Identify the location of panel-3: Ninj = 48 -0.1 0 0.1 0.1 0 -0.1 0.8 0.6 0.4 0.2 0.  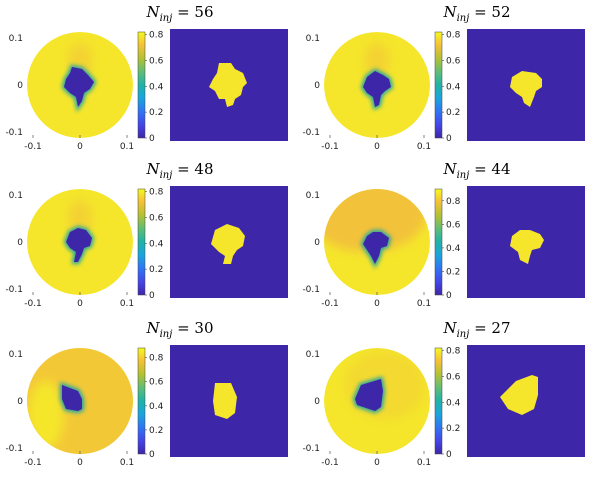
(146, 234).